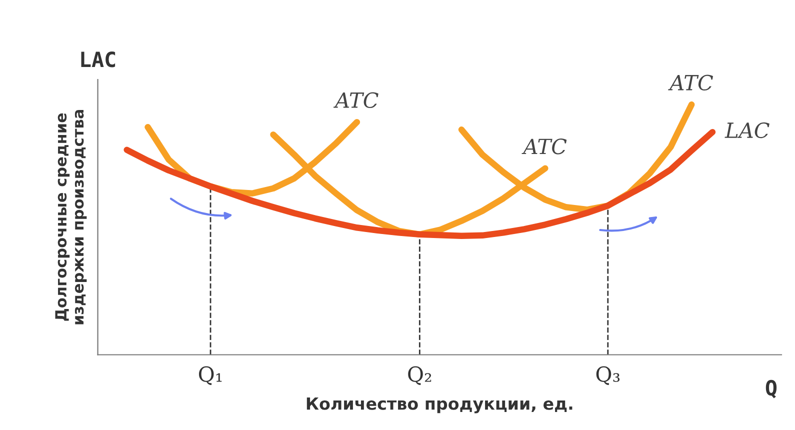 The image size is (795, 430). What do you see at coordinates (439, 406) in the screenshot?
I see `x-axis-title: Количество продукции, ед.` at bounding box center [439, 406].